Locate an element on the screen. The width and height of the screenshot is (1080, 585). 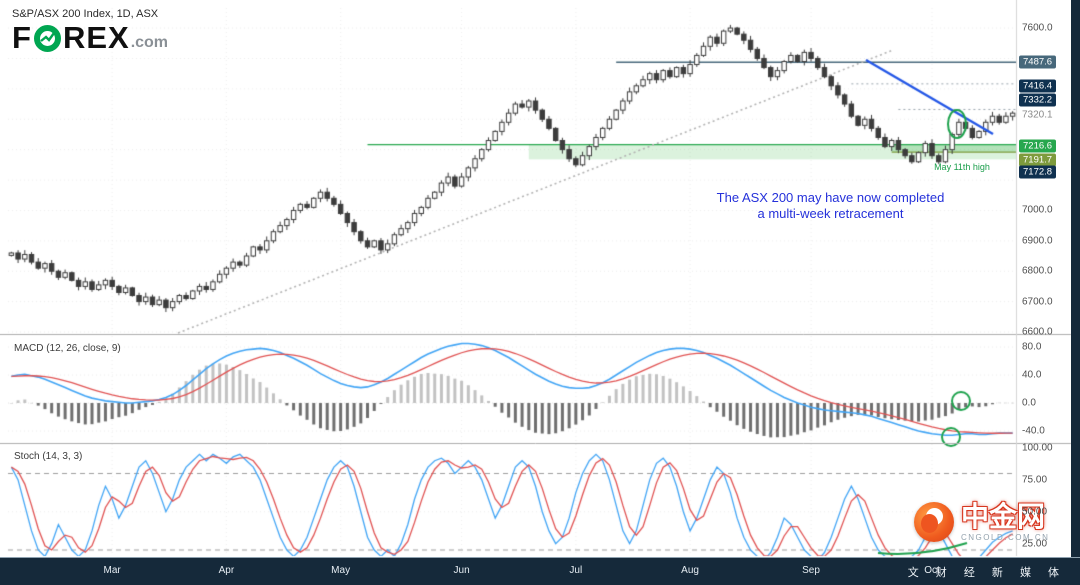
price-level-badge: 7216.6 is located at coordinates (1038, 146).